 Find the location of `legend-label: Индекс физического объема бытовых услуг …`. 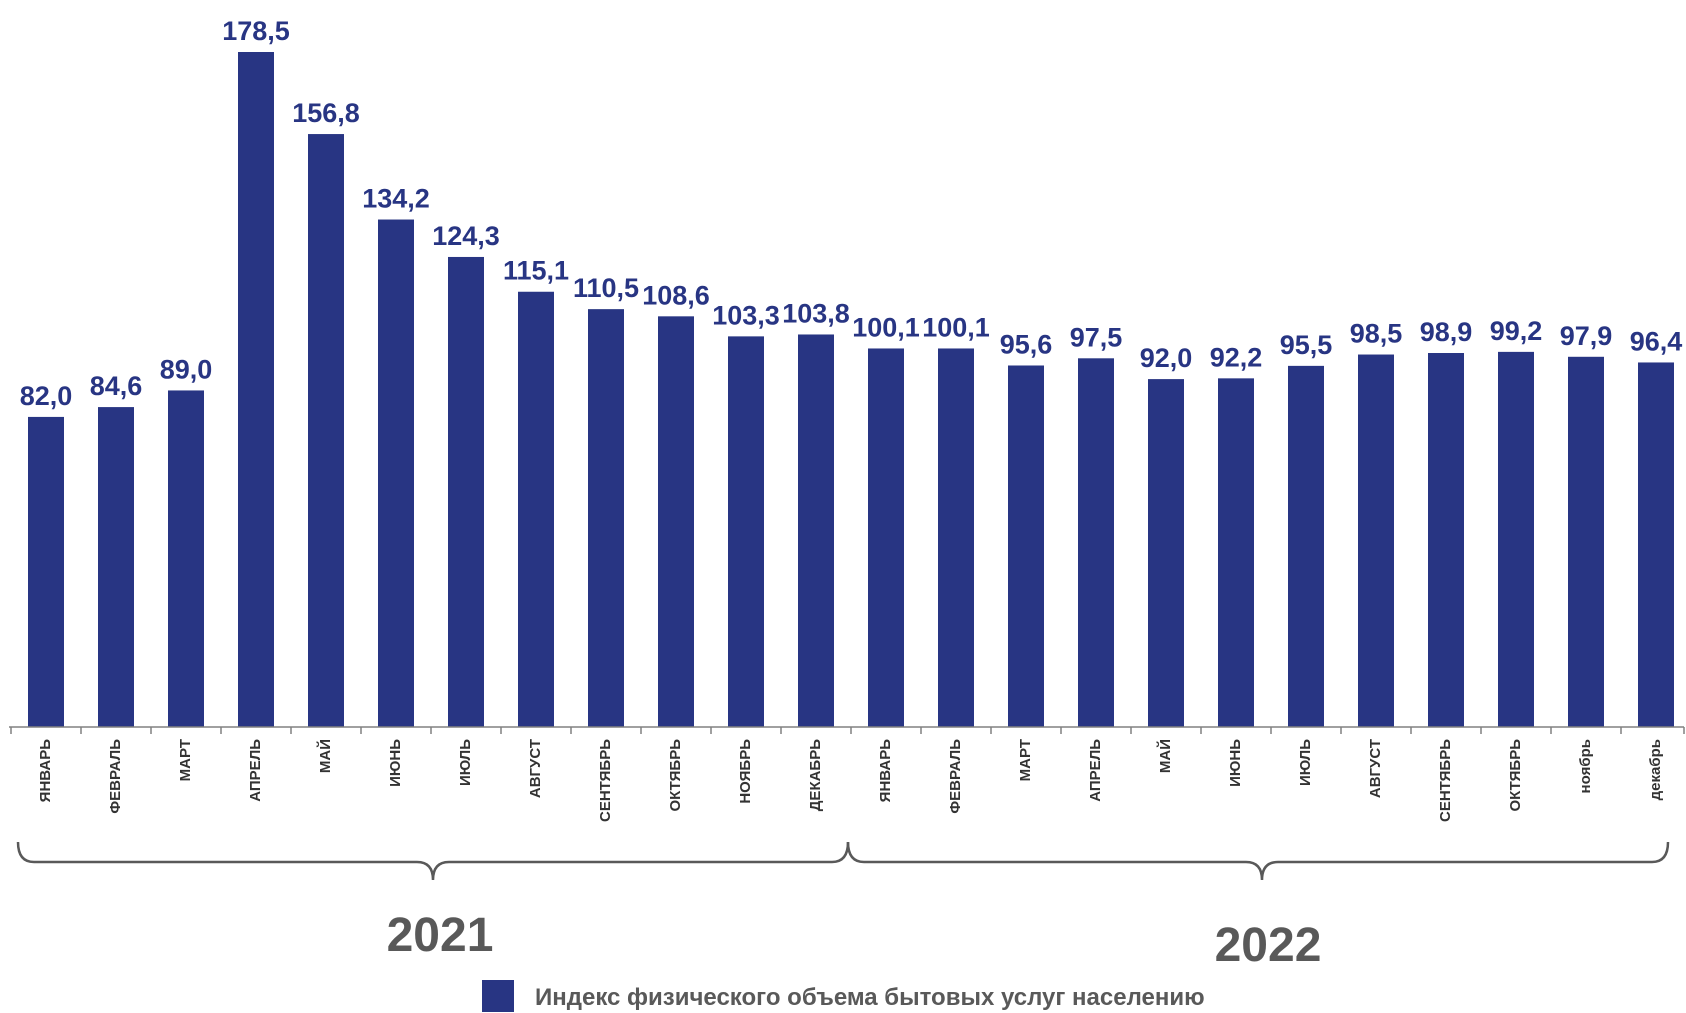

legend-label: Индекс физического объема бытовых услуг … is located at coordinates (870, 997).